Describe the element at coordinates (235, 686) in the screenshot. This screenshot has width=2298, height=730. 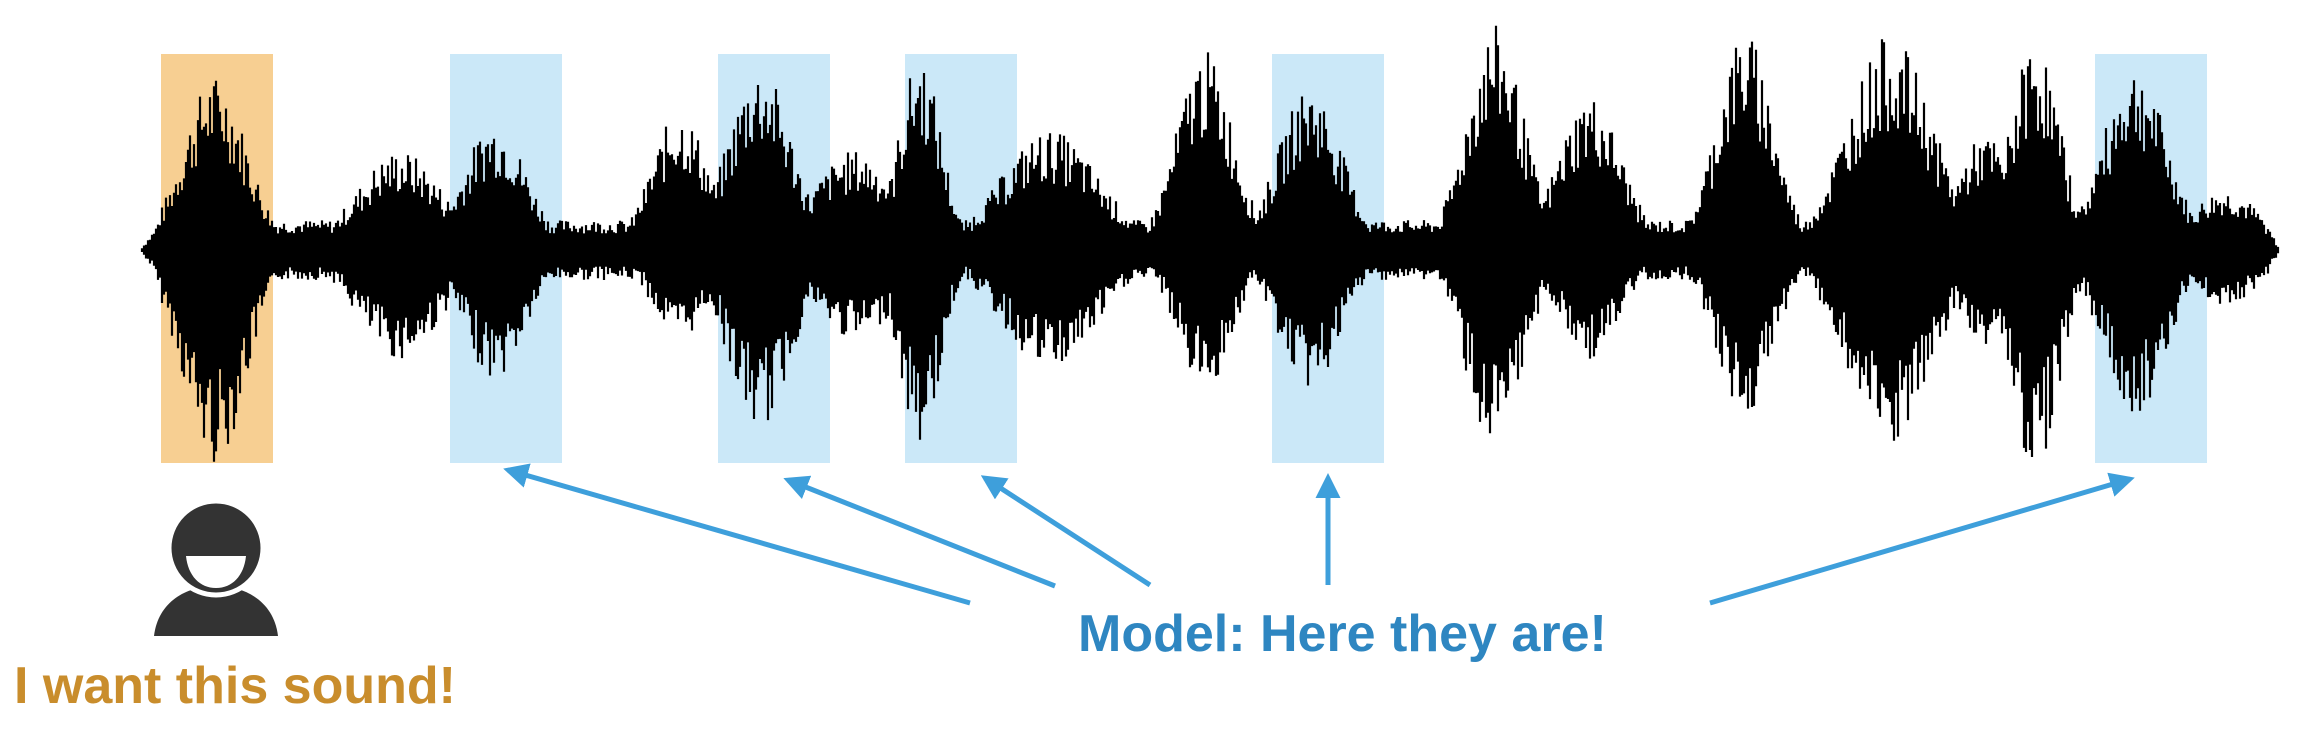
I see `user-request-label: I want this sound!` at that location.